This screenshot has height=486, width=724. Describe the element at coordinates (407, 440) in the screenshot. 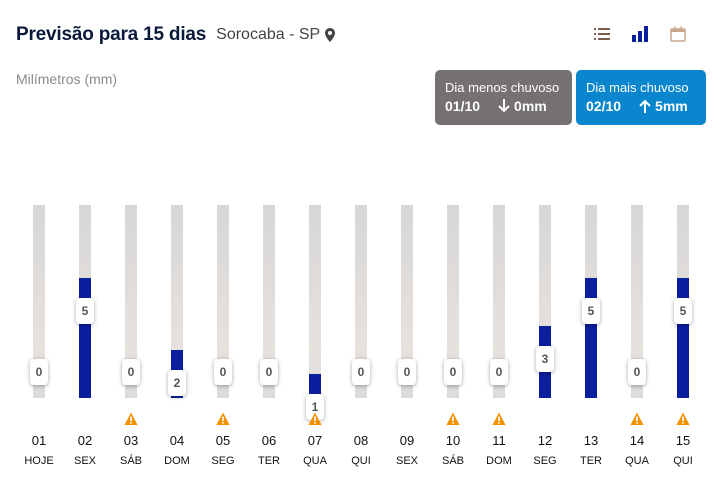

I see `day-number: 09` at that location.